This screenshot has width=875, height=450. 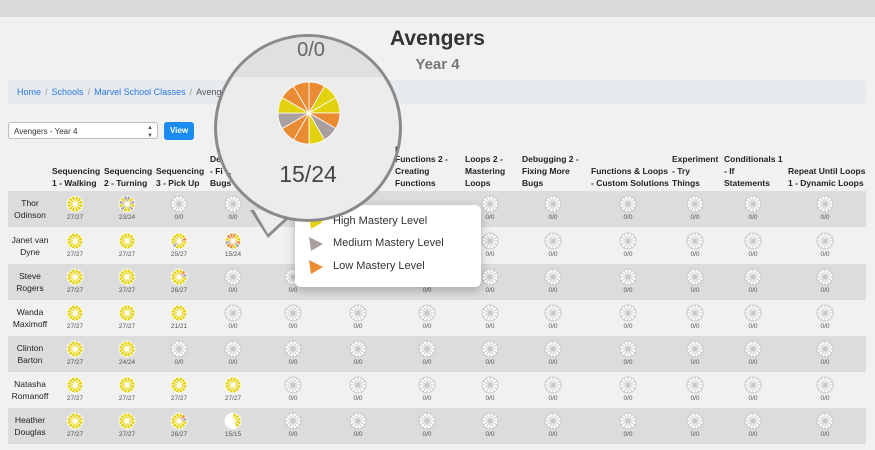 What do you see at coordinates (67, 92) in the screenshot?
I see `breadcrumb-schools-link: Schools` at bounding box center [67, 92].